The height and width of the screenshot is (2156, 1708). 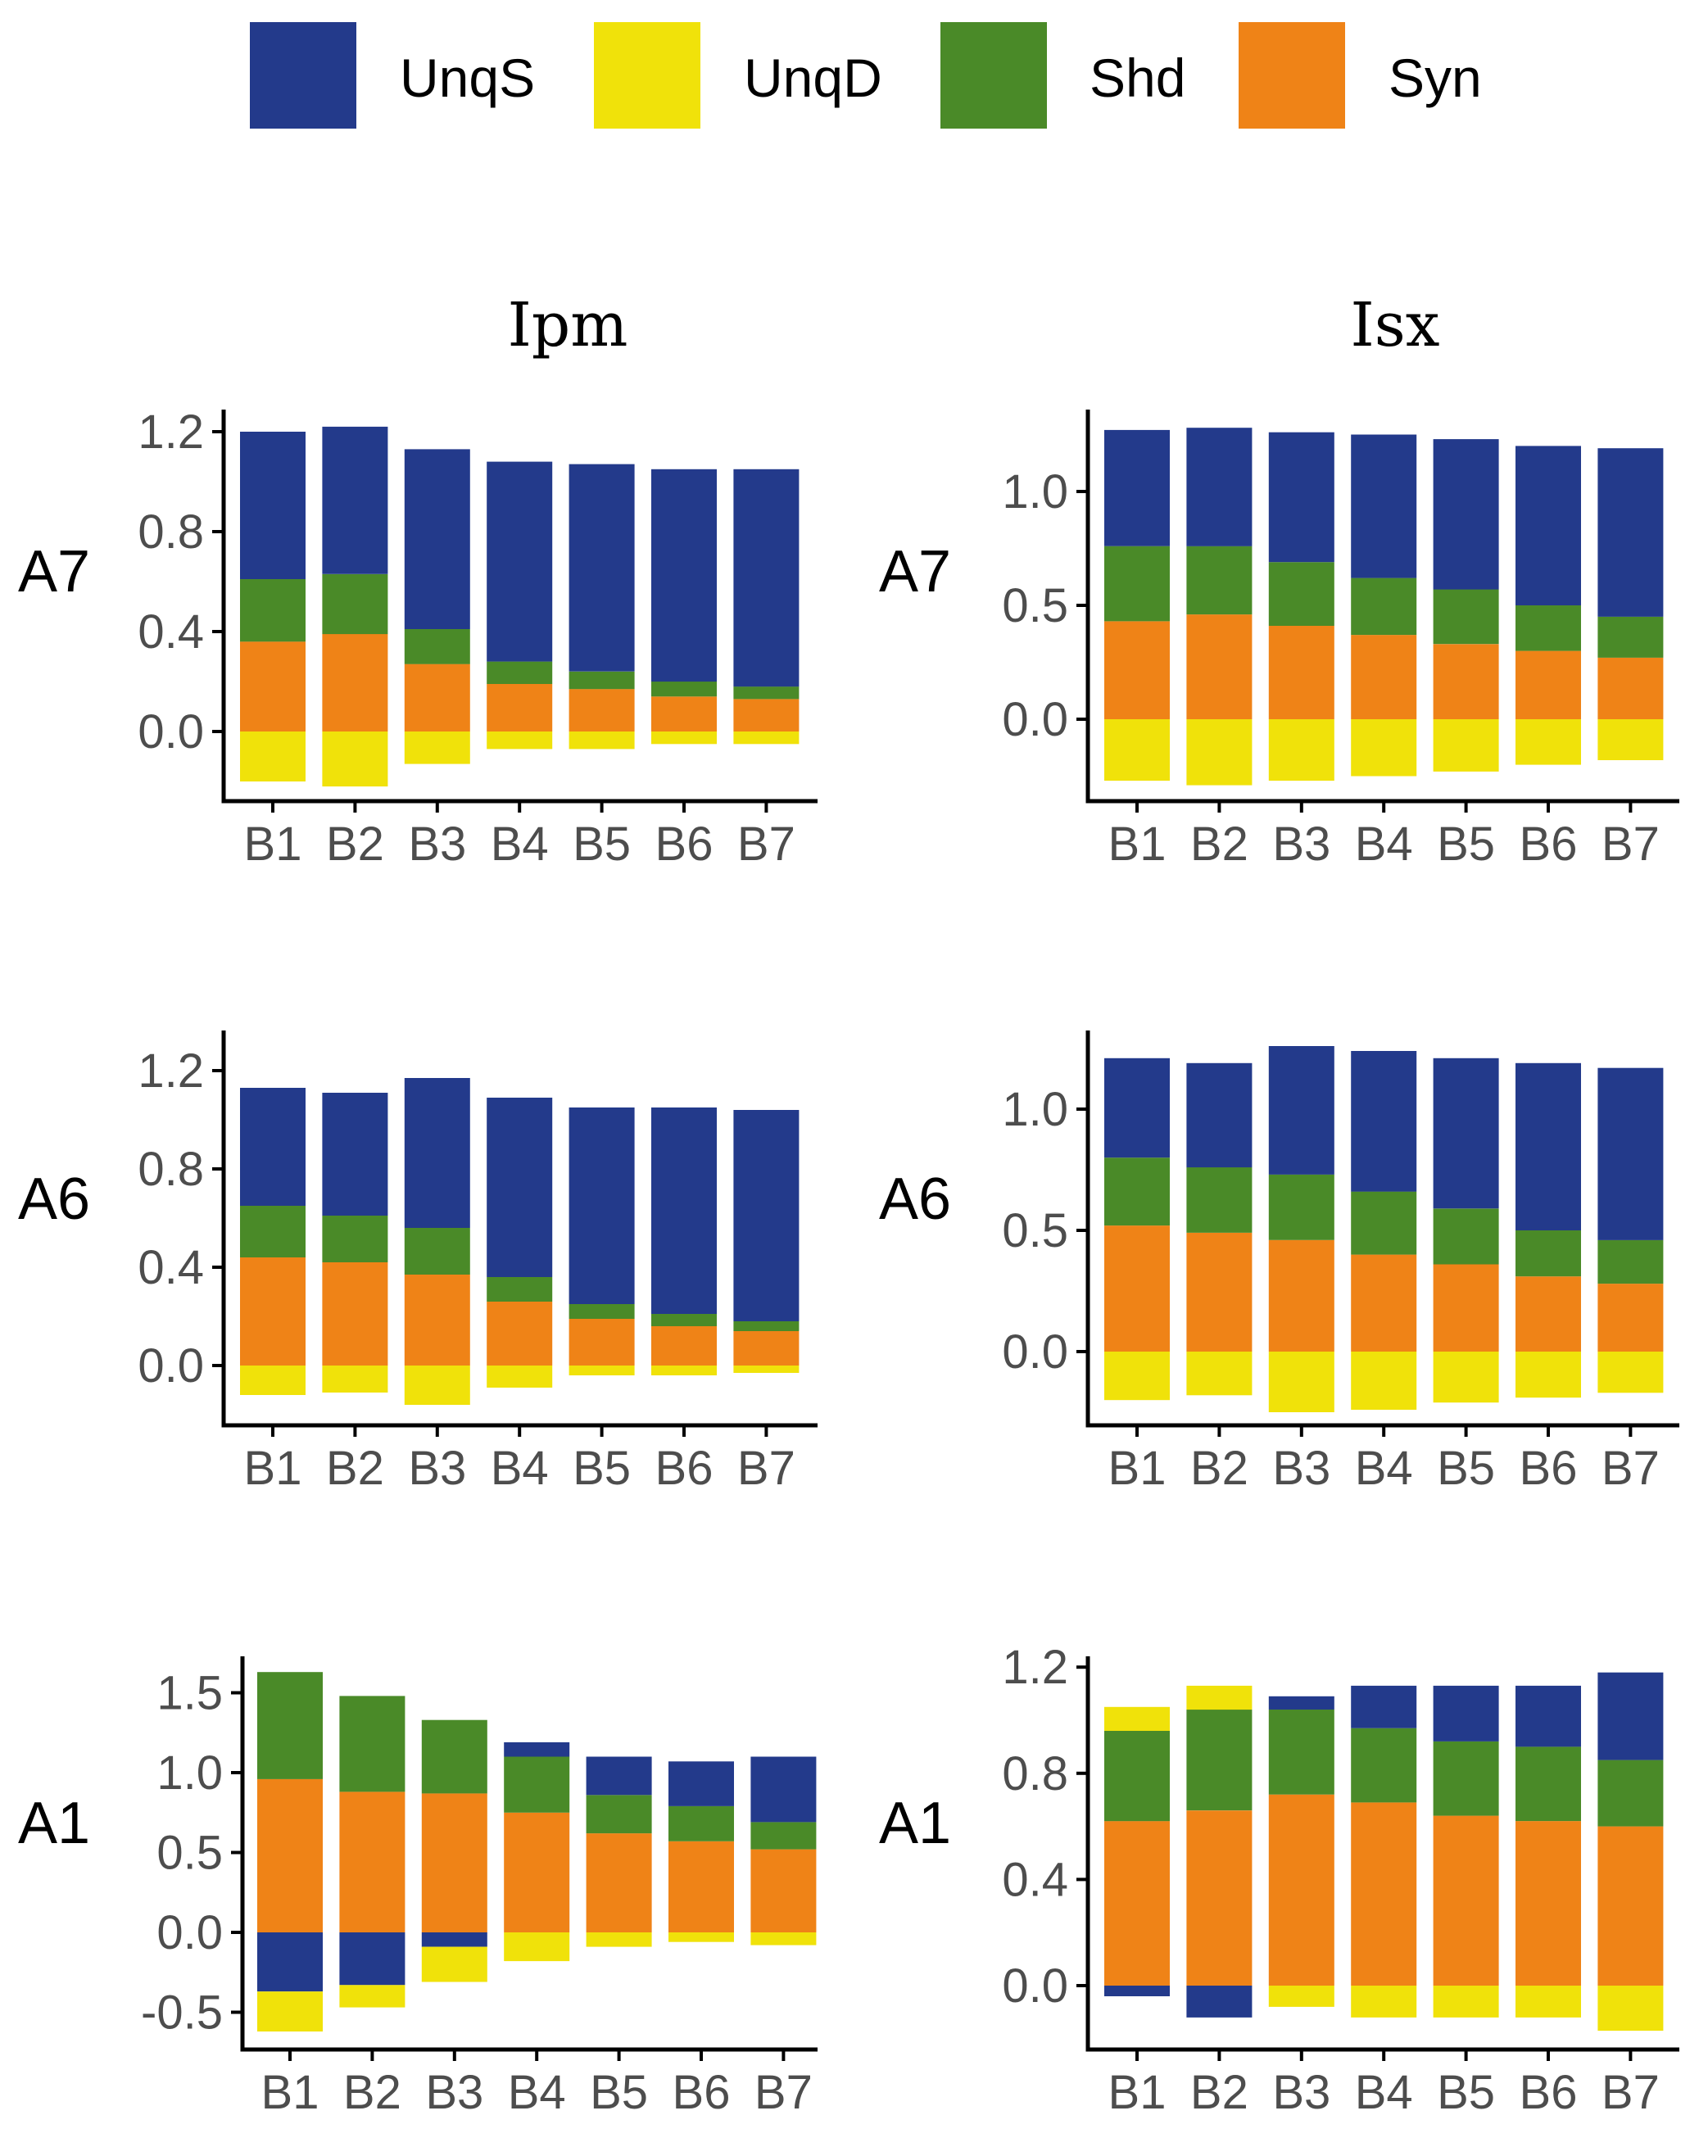 What do you see at coordinates (437, 646) in the screenshot?
I see `bar-ipm-a7-b3-shd` at bounding box center [437, 646].